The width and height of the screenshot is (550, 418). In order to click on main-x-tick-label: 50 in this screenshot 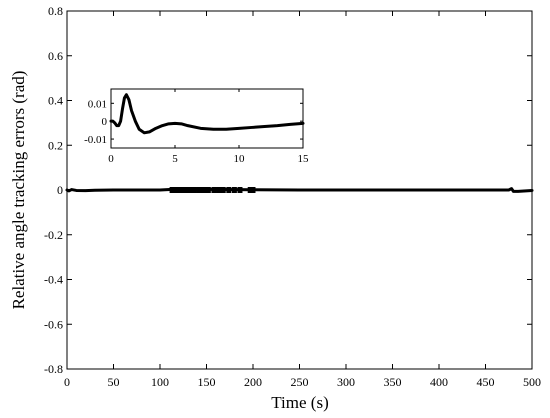, I will do `click(114, 382)`.